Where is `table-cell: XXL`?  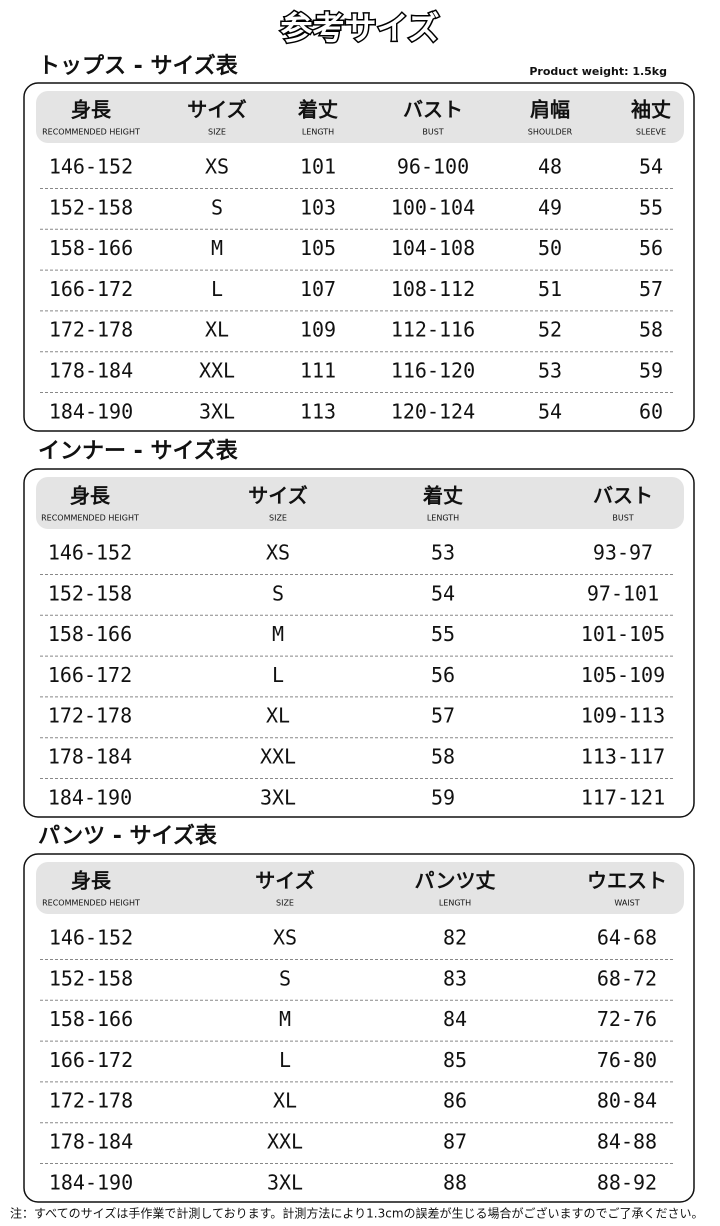 table-cell: XXL is located at coordinates (278, 757).